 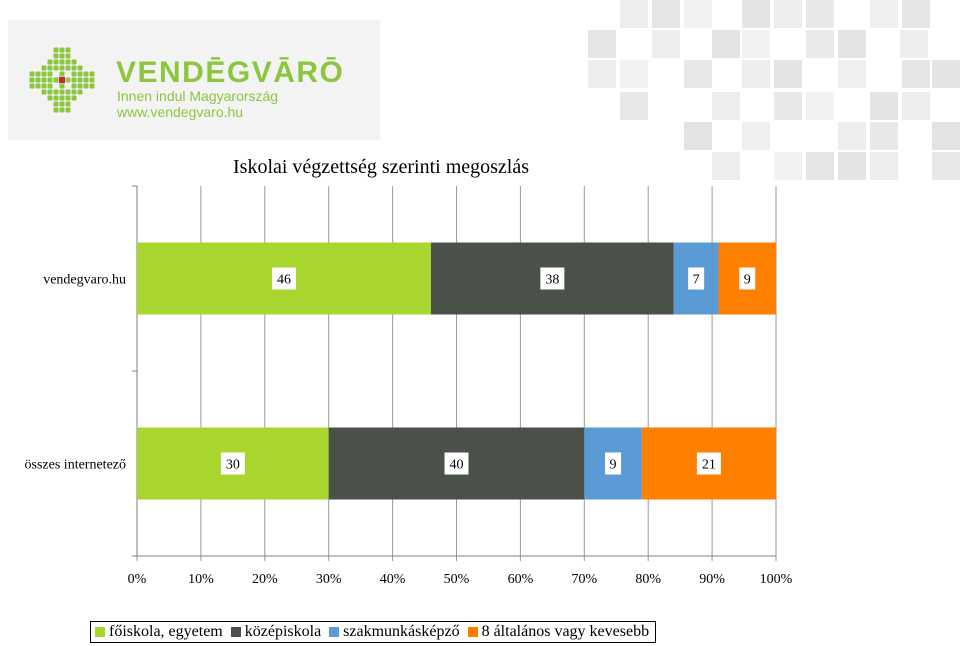 What do you see at coordinates (265, 579) in the screenshot?
I see `x-tick-label: 20%` at bounding box center [265, 579].